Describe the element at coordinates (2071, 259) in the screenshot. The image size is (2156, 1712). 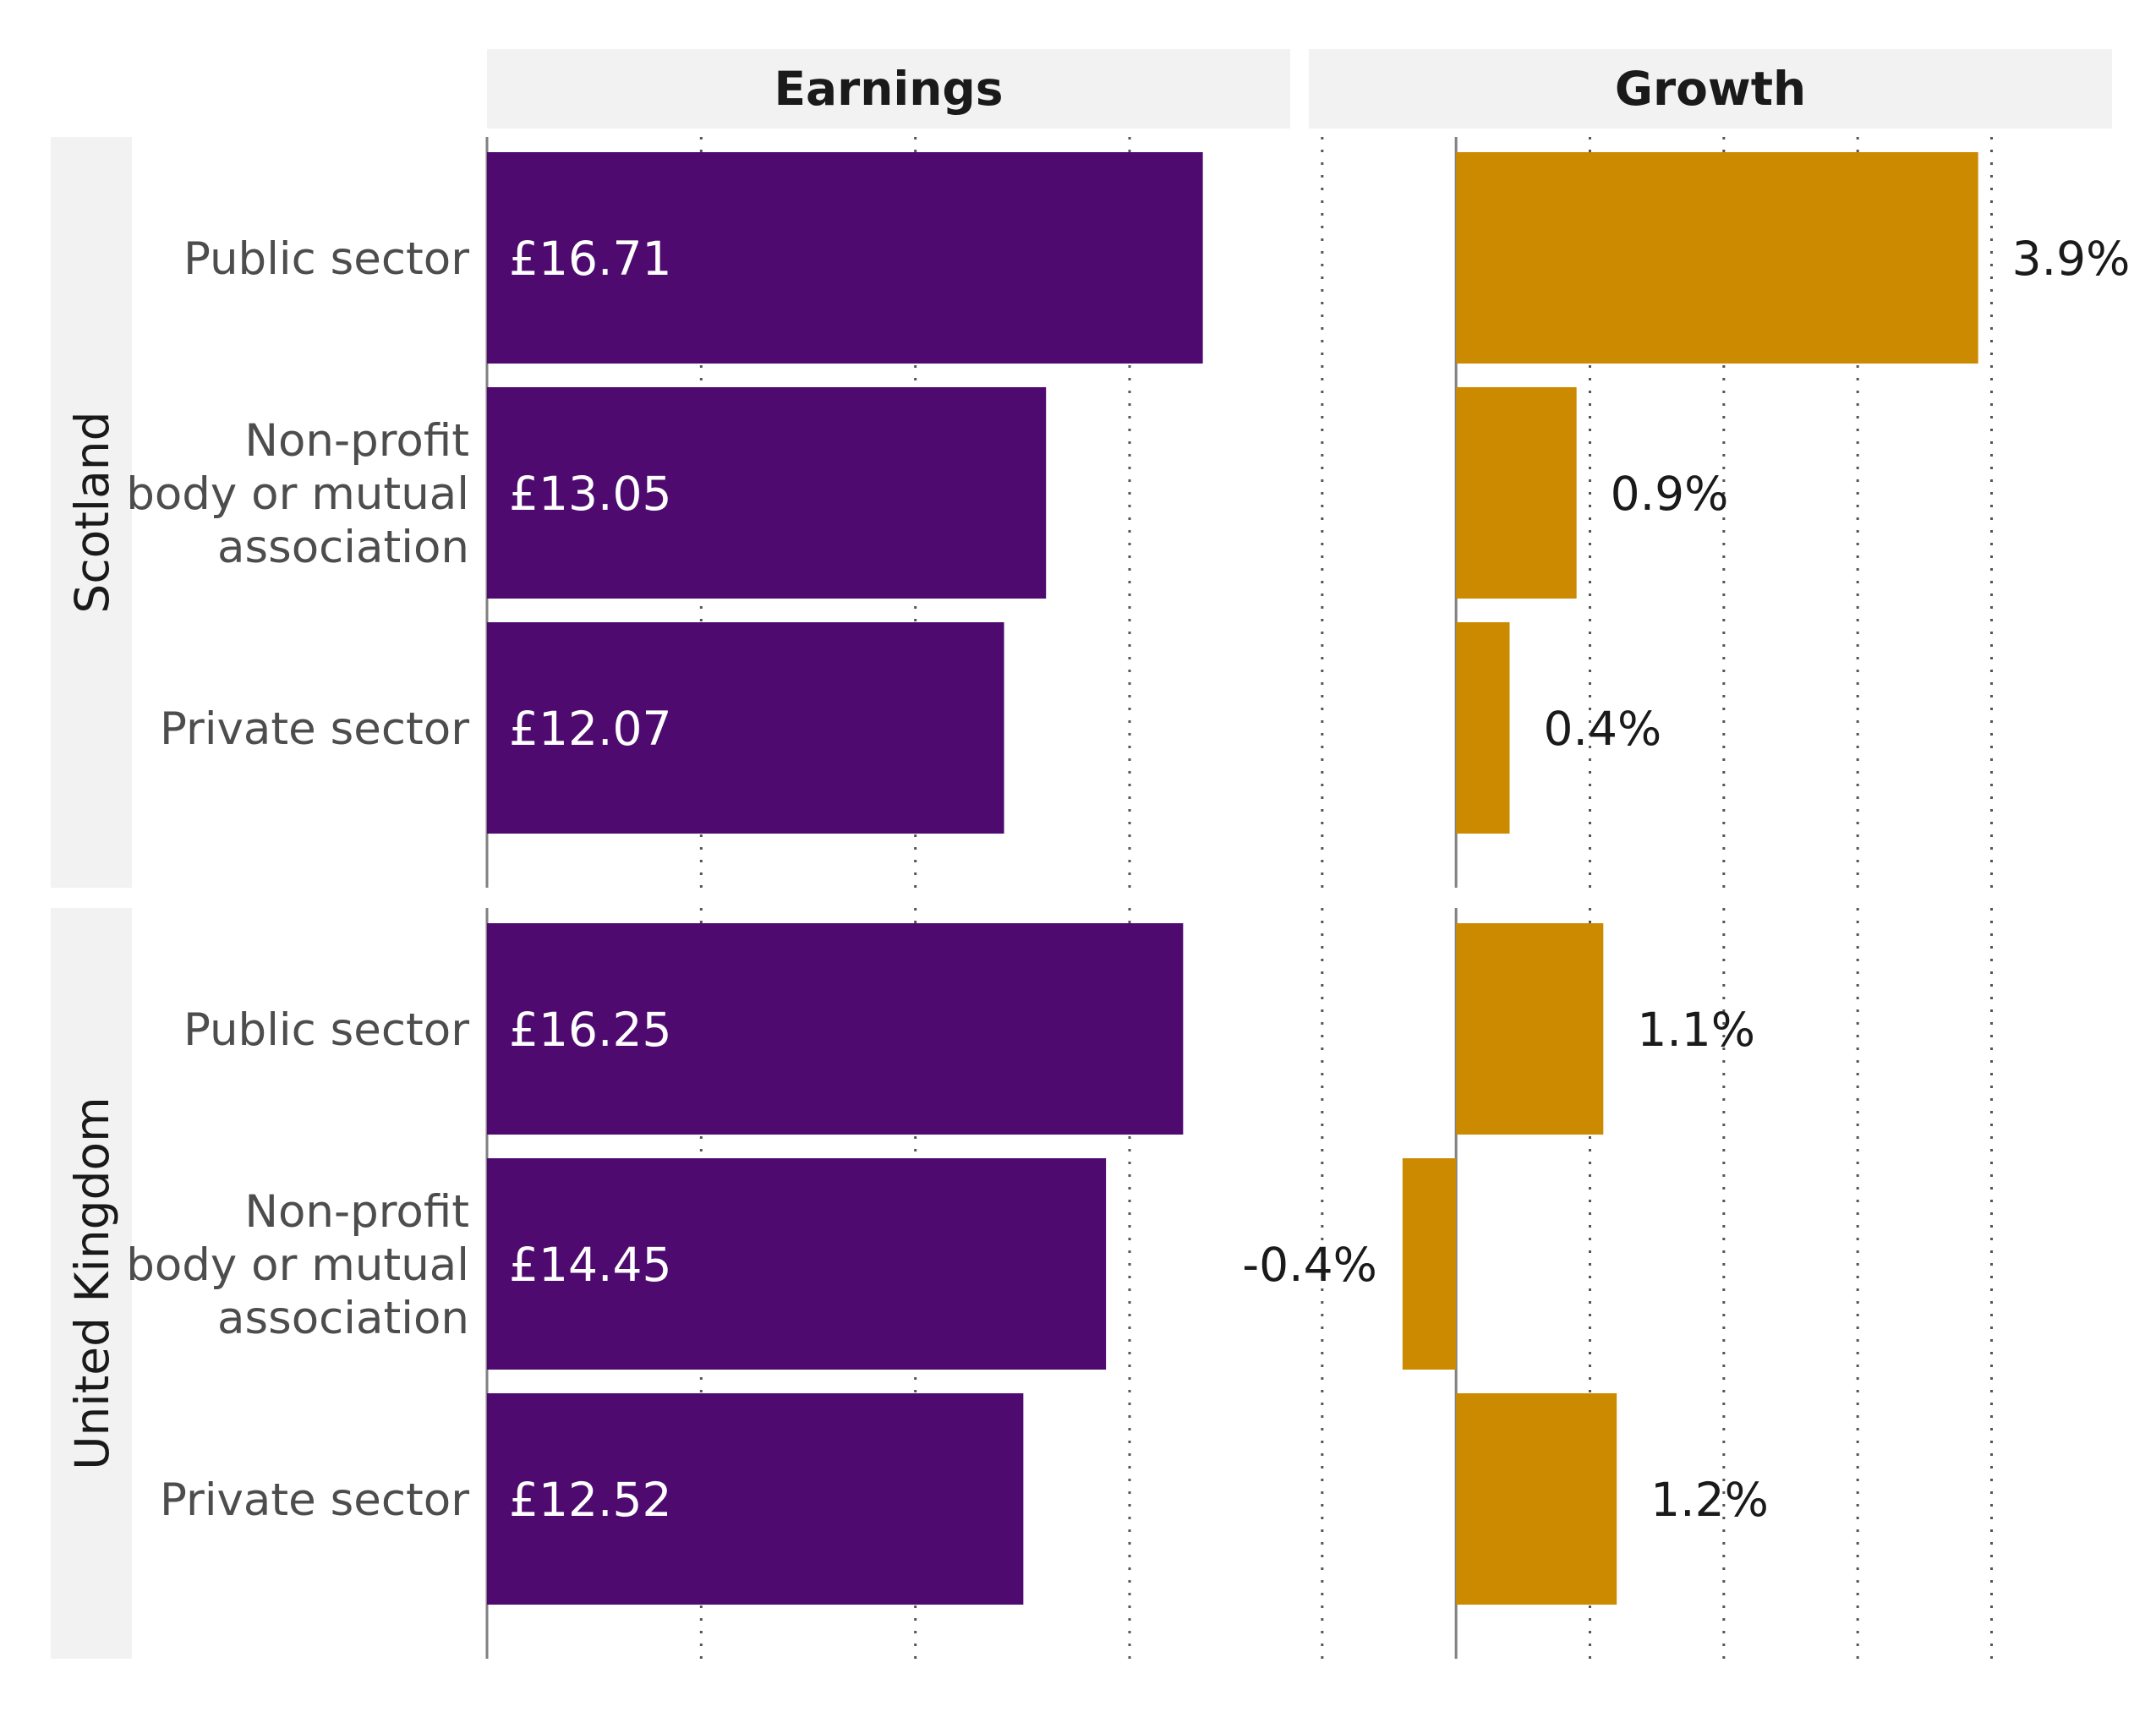
I see `growth-value-label: 3.9%` at that location.